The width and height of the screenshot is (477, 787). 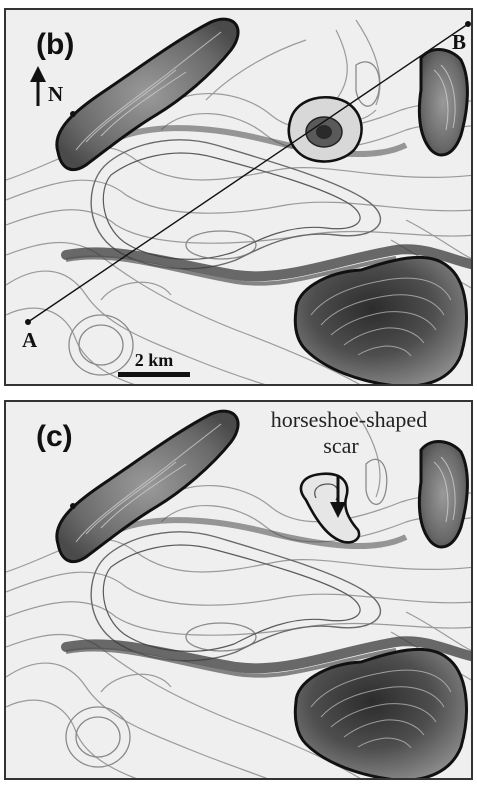 I want to click on point-a-label: A, so click(x=30, y=340).